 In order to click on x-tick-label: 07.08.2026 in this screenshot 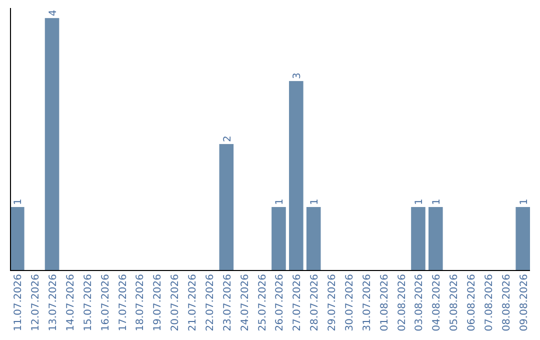, I will do `click(489, 303)`.